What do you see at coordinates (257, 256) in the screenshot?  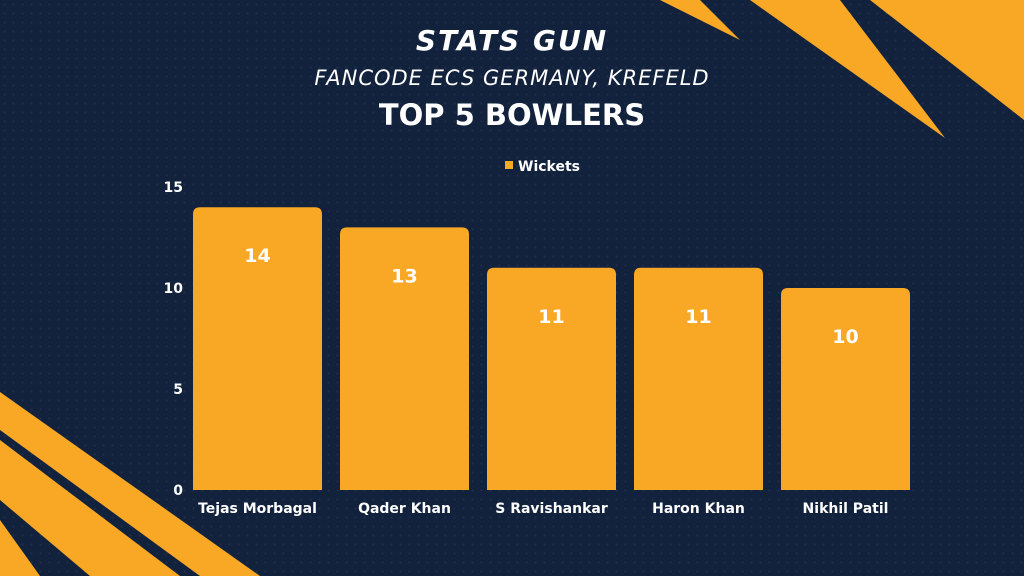 I see `bar-value-label: 14` at bounding box center [257, 256].